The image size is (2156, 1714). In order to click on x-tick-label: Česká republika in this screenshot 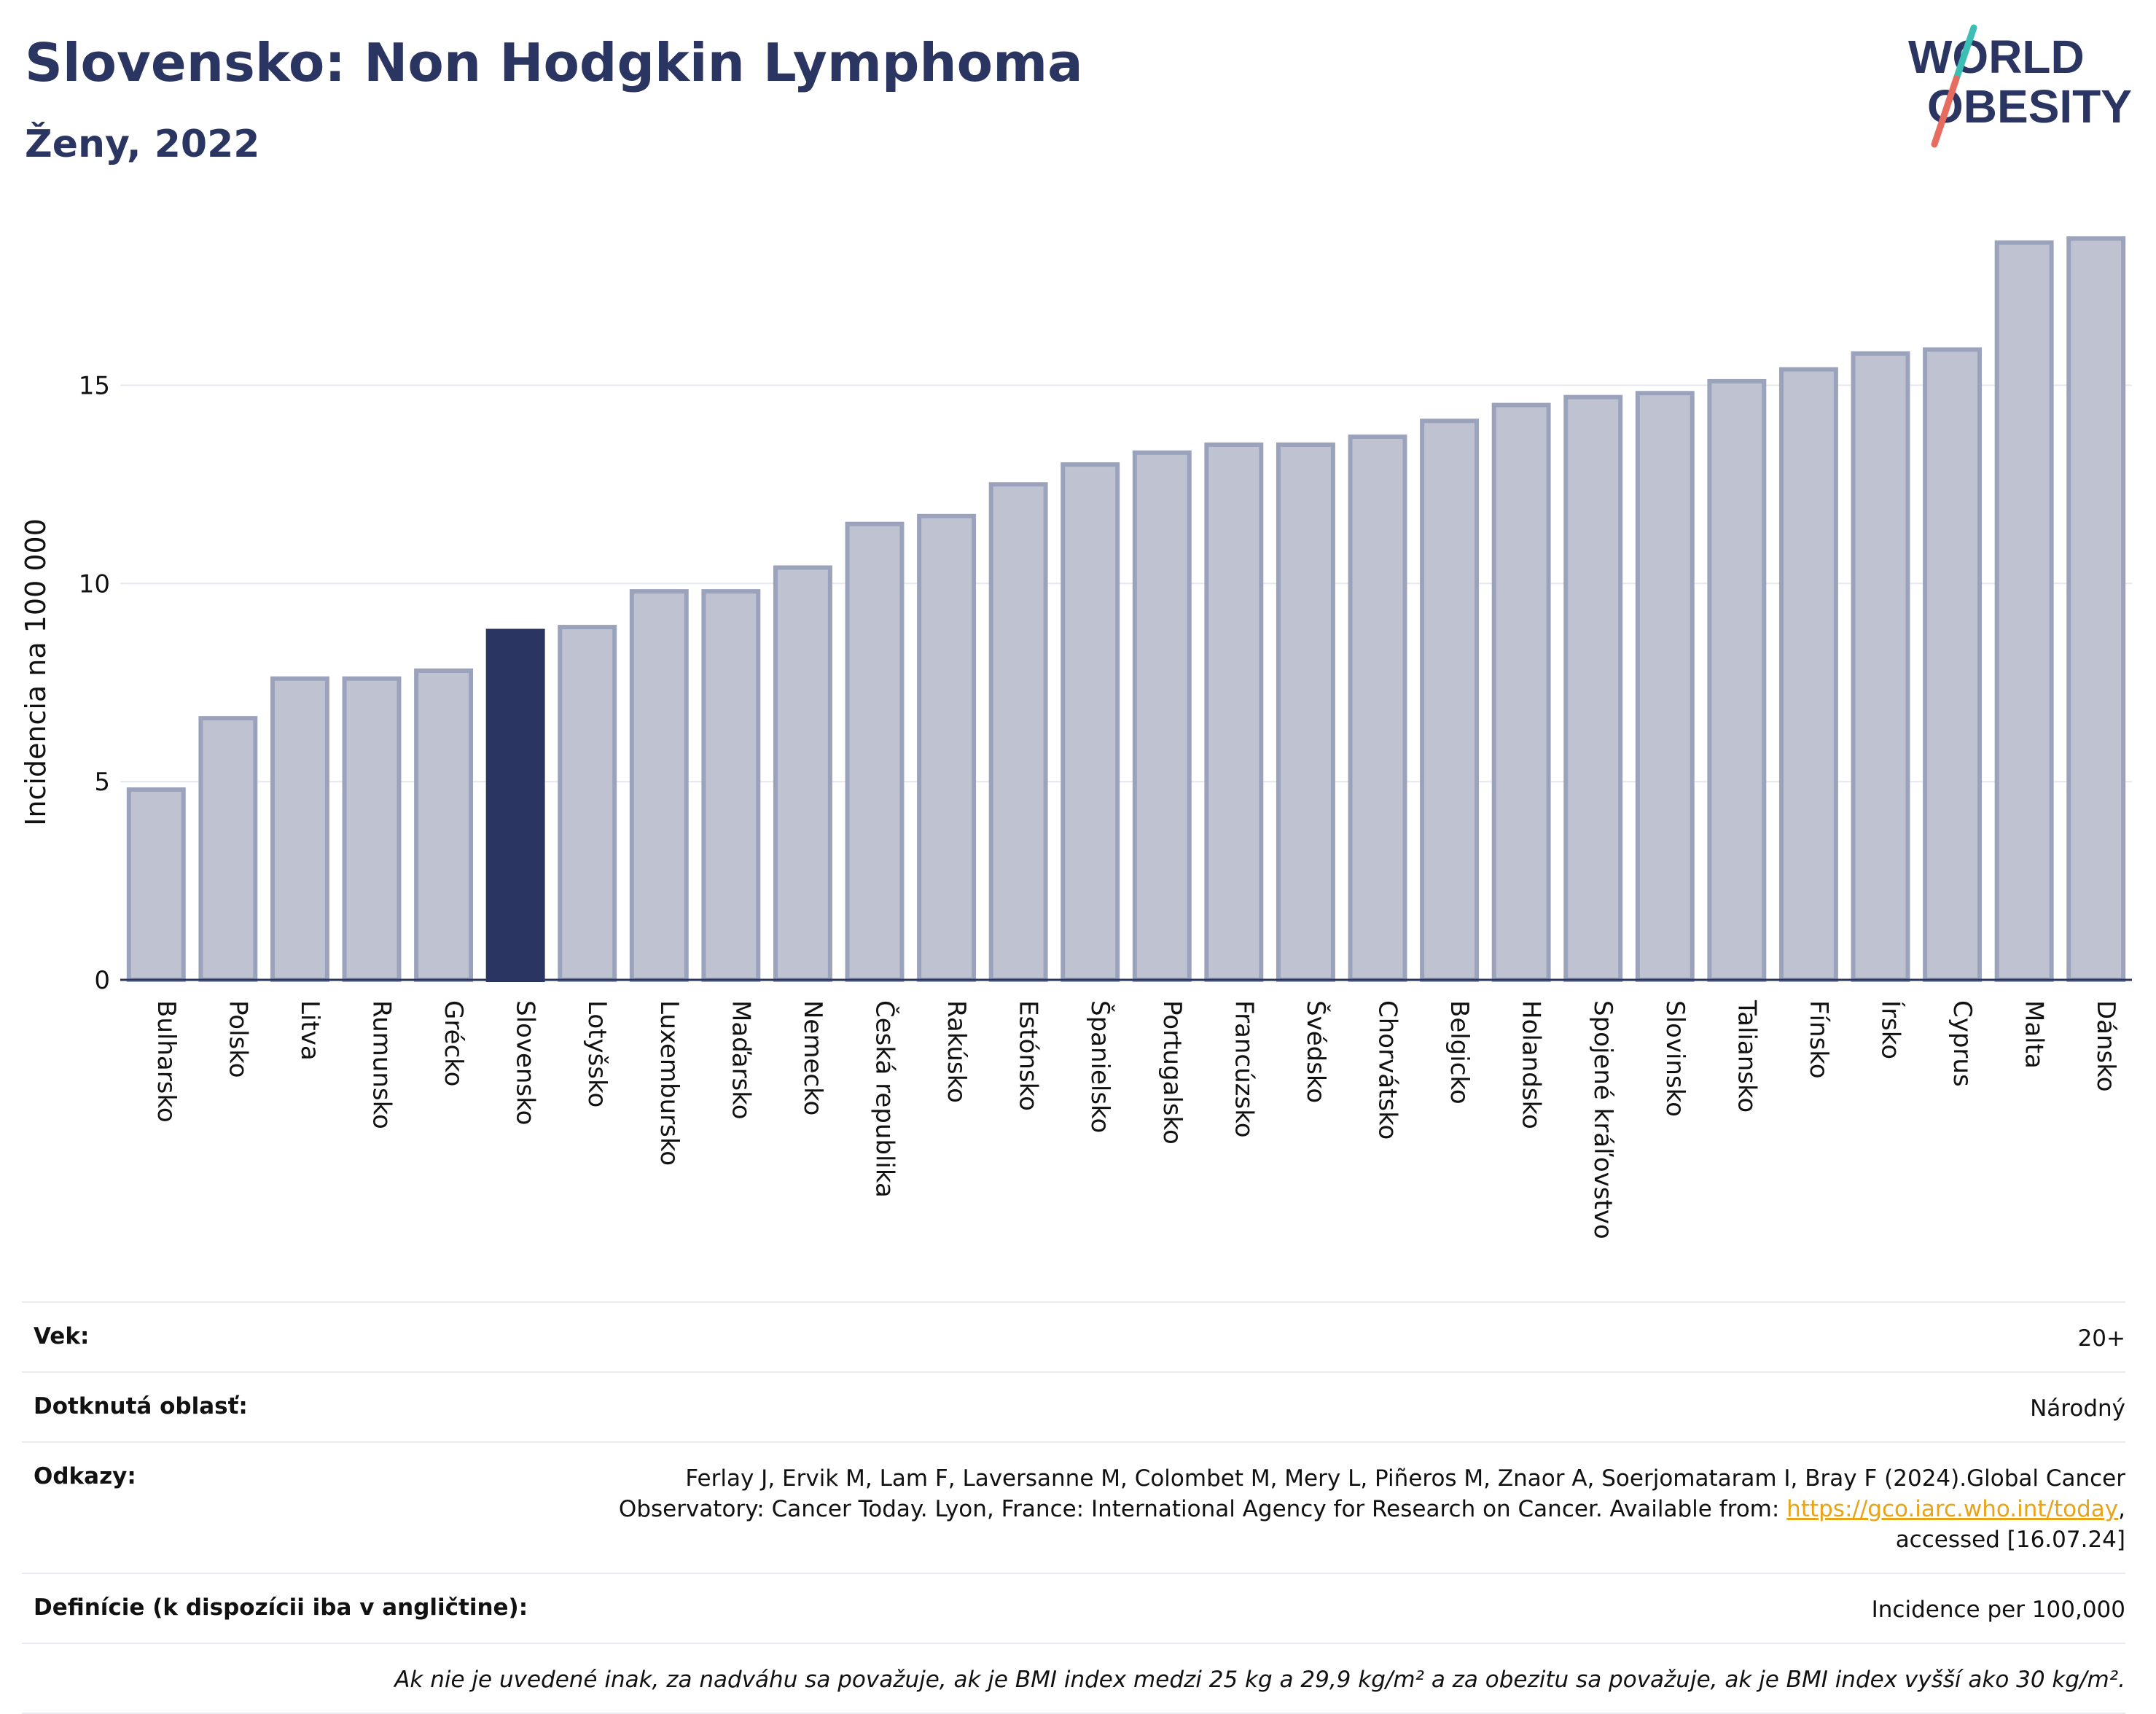, I will do `click(885, 1099)`.